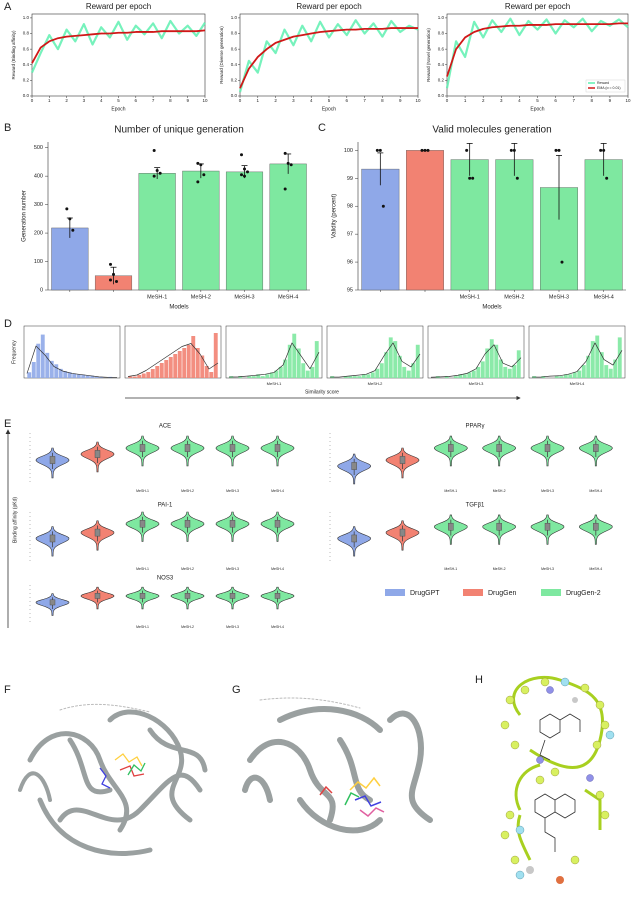  Describe the element at coordinates (234, 48) in the screenshot. I see `y-tick-label: 0.6` at that location.